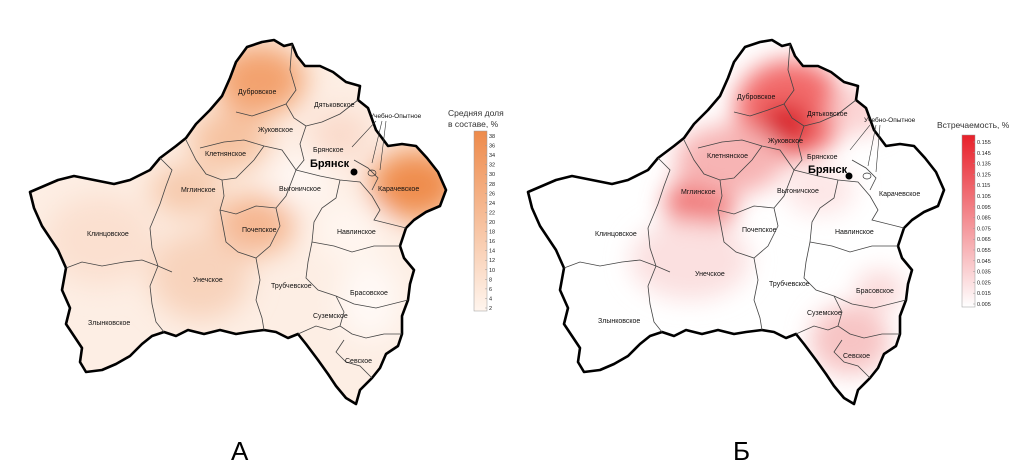  I want to click on legend-tick-label: 0.095, so click(984, 208).